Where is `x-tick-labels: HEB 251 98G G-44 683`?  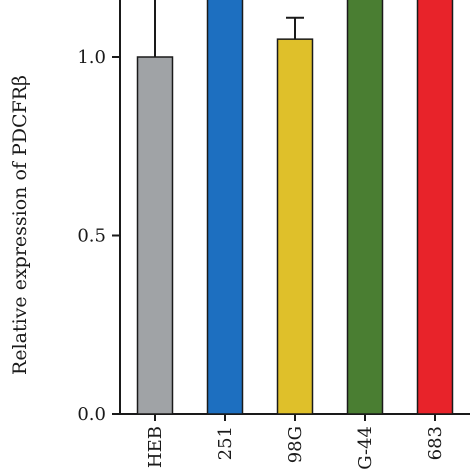 x-tick-labels: HEB 251 98G G-44 683 is located at coordinates (295, 442).